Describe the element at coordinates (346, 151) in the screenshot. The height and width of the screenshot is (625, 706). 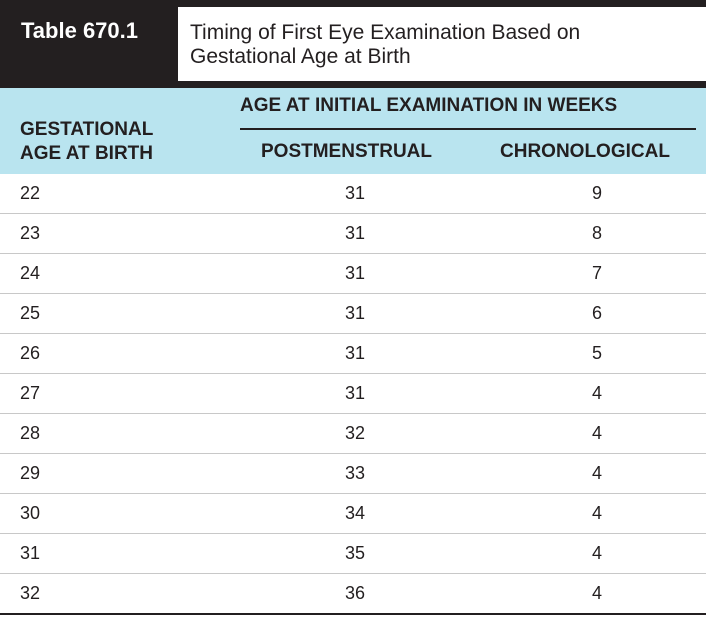
I see `column-header-postmenstrual: POSTMENSTRUAL` at that location.